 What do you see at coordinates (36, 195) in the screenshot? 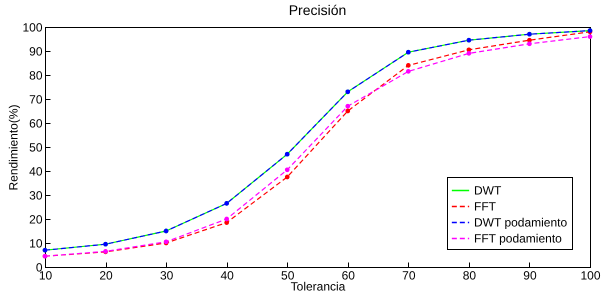
I see `y-tick-label: 30` at bounding box center [36, 195].